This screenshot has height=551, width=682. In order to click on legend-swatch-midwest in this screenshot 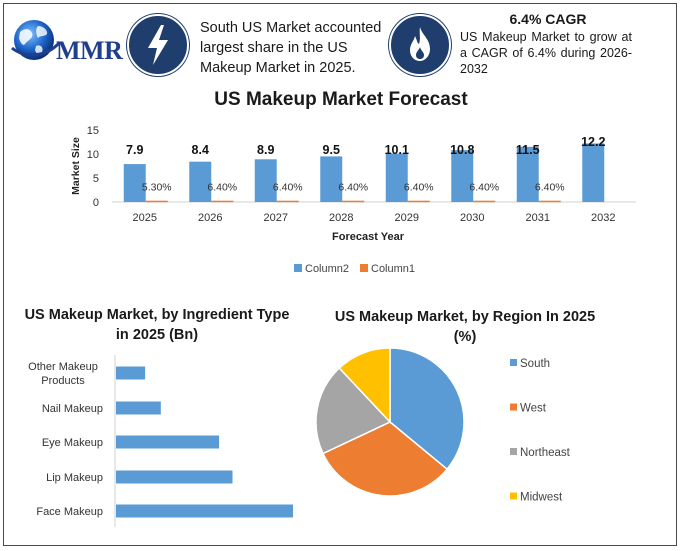, I will do `click(513, 496)`.